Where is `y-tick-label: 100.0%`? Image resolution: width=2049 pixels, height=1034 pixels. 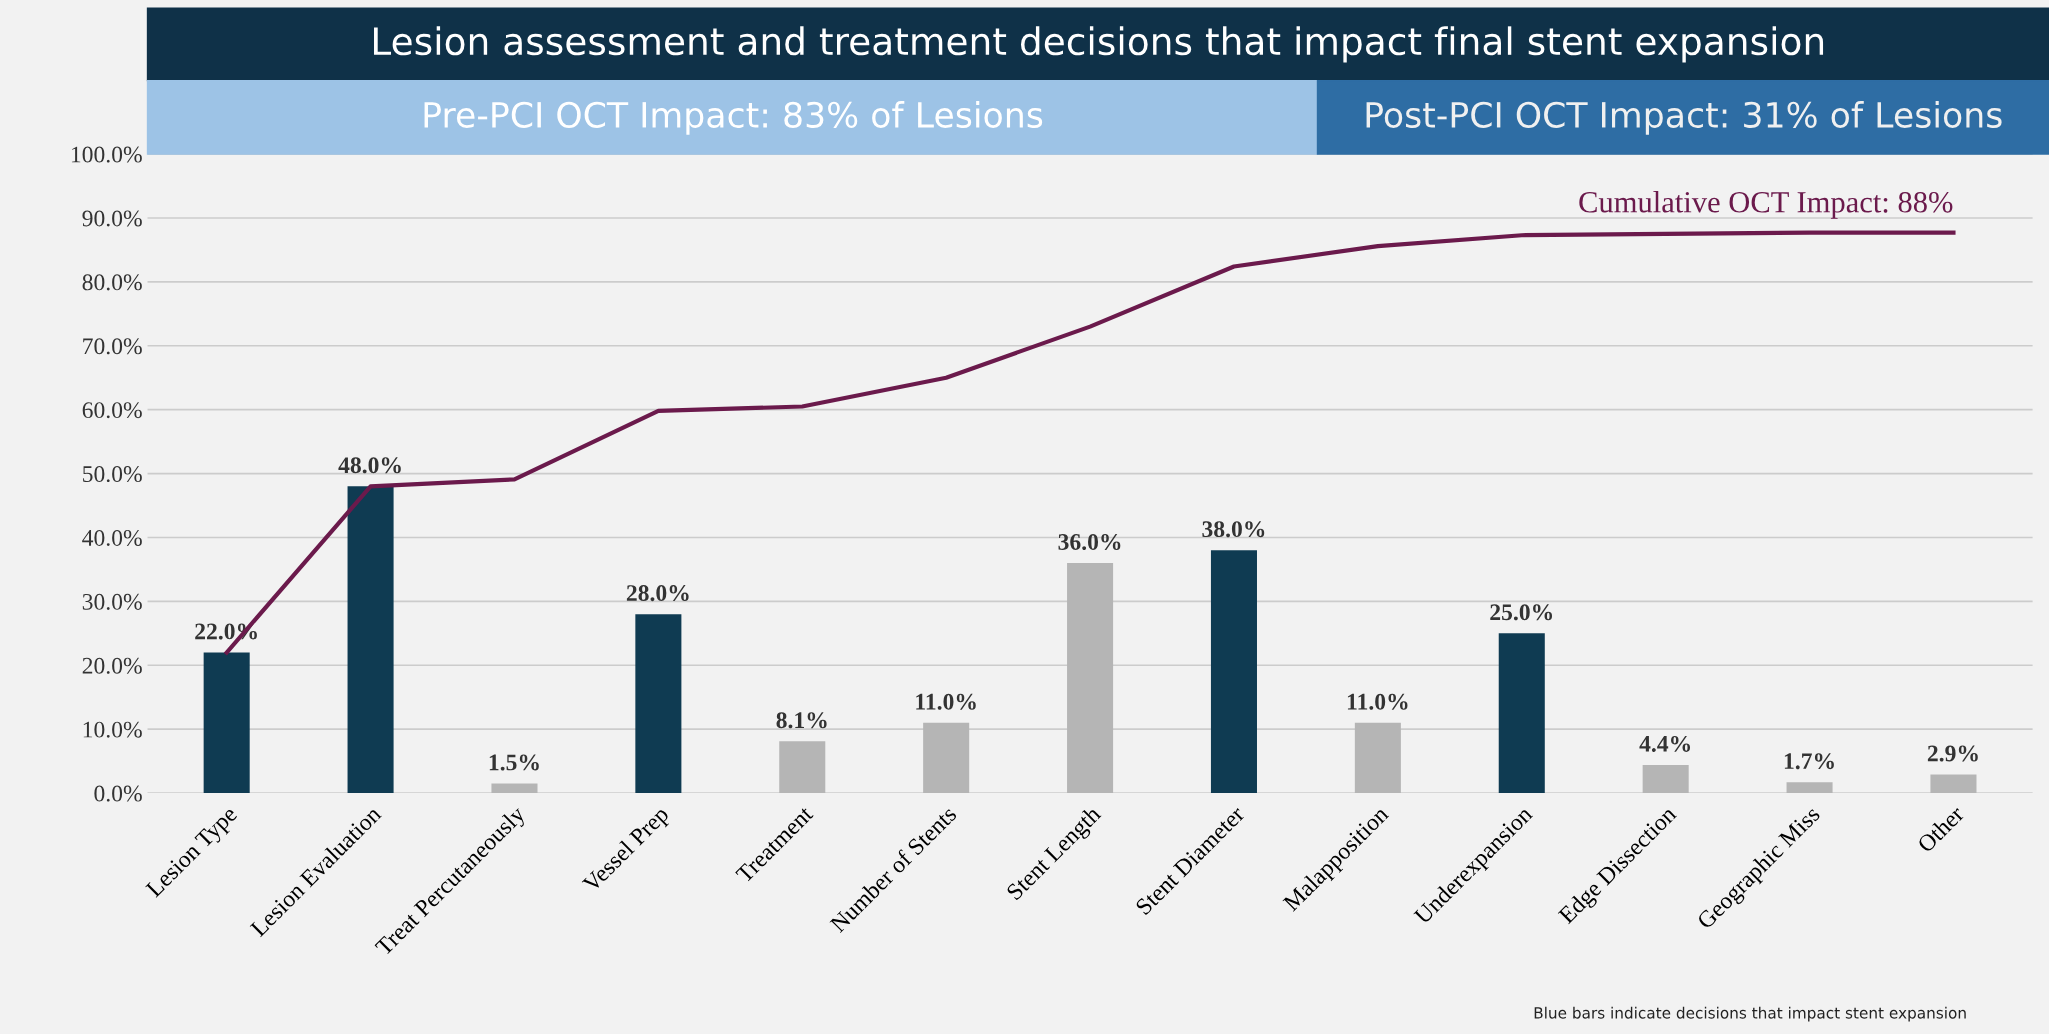
y-tick-label: 100.0% is located at coordinates (106, 154).